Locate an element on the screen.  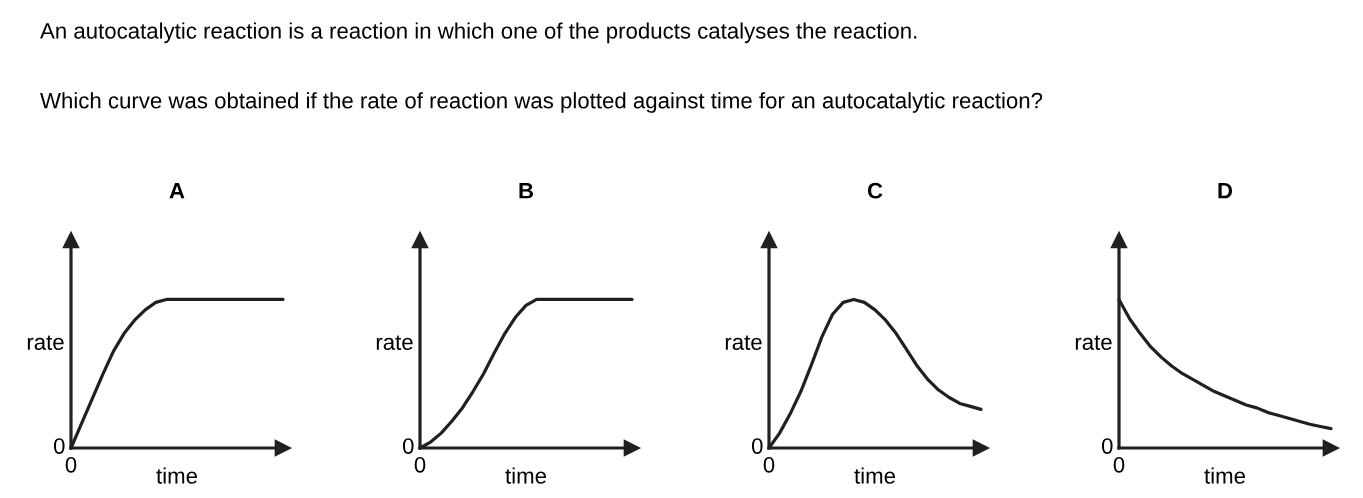
text: An autocatalytic reaction is a reaction in which one of the products catalyses the reaction. is located at coordinates (478, 33).